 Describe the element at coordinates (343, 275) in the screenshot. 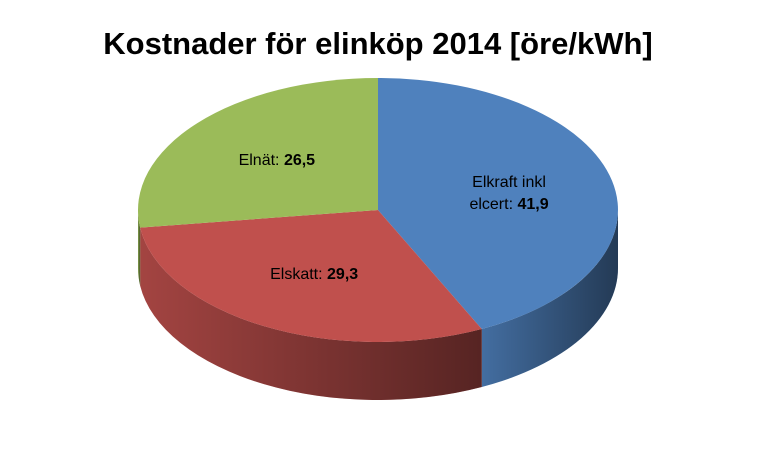

I see `label-value: 29,3` at that location.